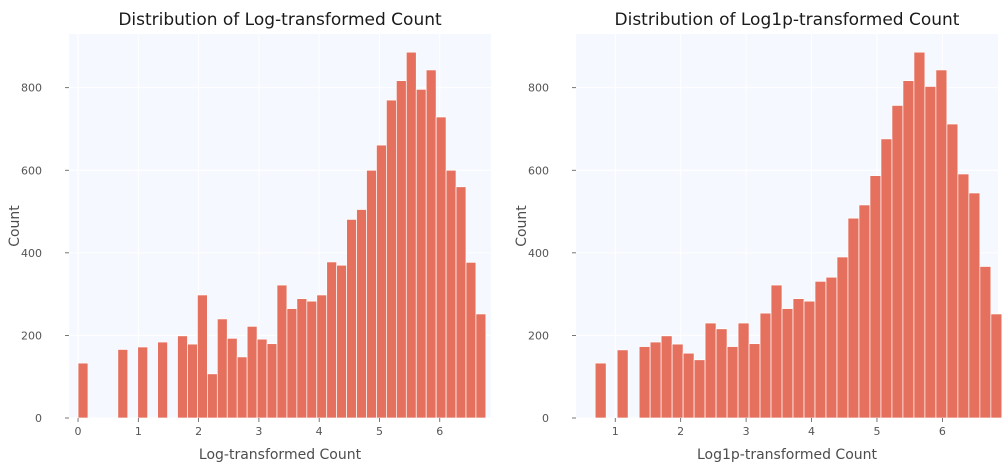 Image resolution: width=1006 pixels, height=472 pixels. Describe the element at coordinates (787, 20) in the screenshot. I see `chart-title: Distribution of Log1p-transformed Count` at that location.